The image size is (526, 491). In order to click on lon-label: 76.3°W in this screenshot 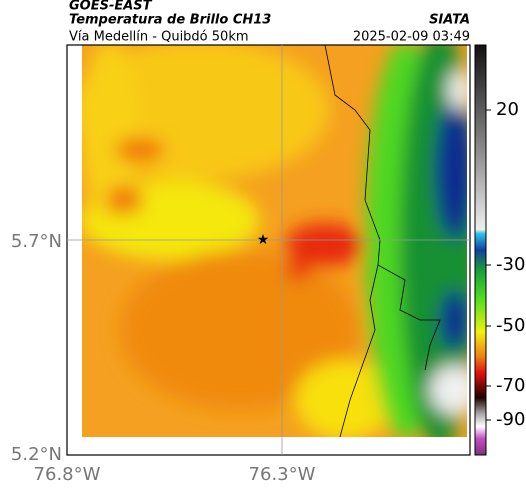, I will do `click(282, 474)`.